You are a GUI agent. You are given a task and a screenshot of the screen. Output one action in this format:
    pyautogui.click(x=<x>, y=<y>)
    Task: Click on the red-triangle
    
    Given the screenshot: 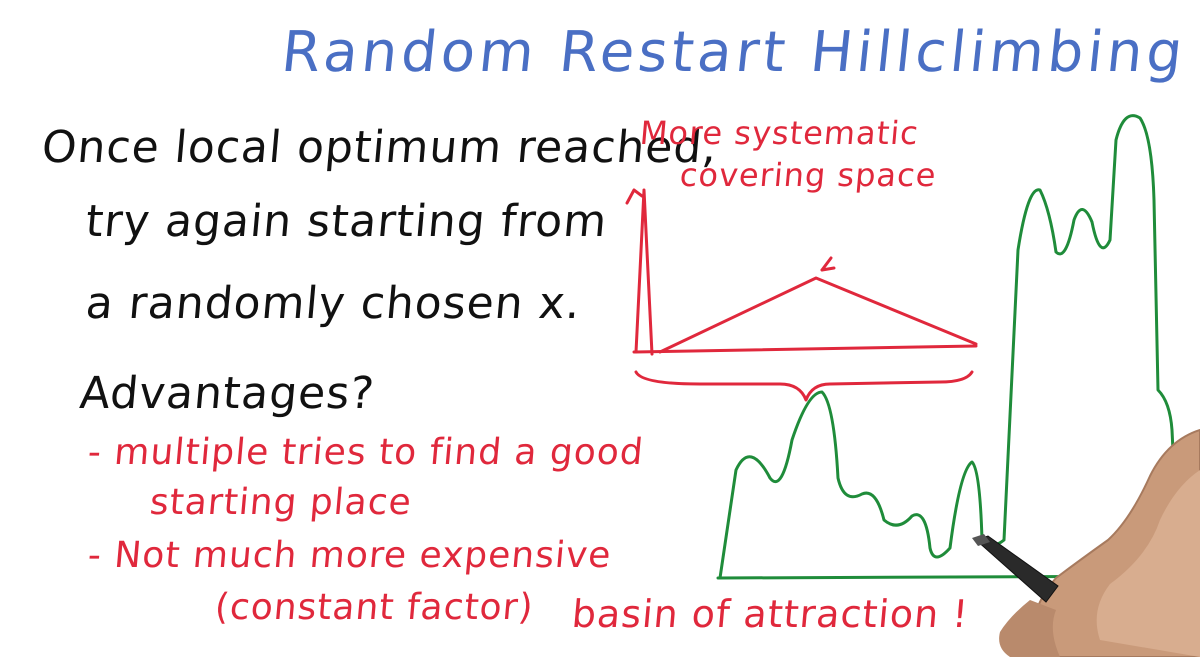 What is the action you would take?
    pyautogui.click(x=818, y=315)
    